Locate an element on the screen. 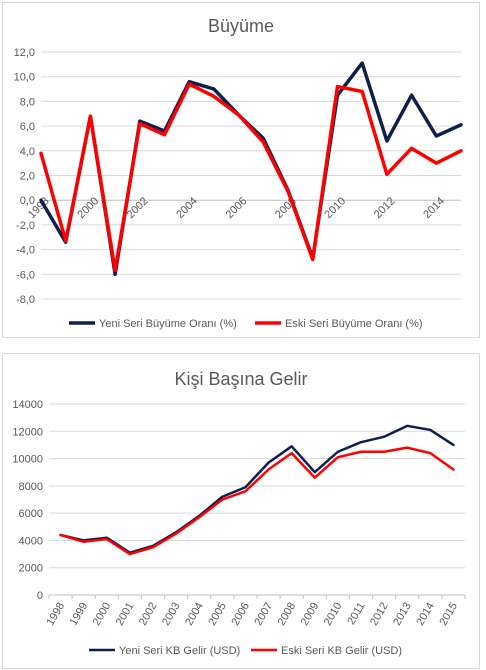 The image size is (486, 670). x-tick-label: 2011 is located at coordinates (356, 614).